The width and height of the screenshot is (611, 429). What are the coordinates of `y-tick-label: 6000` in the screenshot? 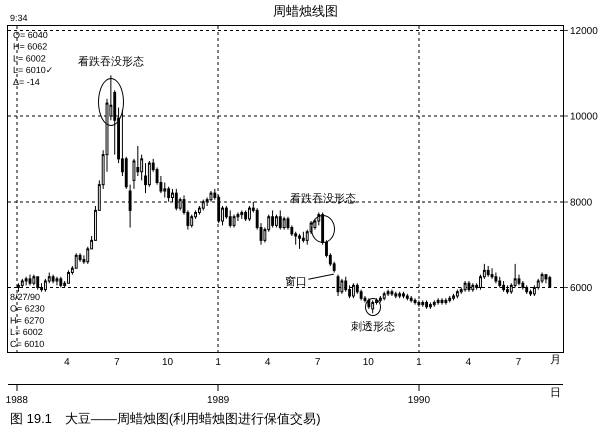 It's located at (581, 288).